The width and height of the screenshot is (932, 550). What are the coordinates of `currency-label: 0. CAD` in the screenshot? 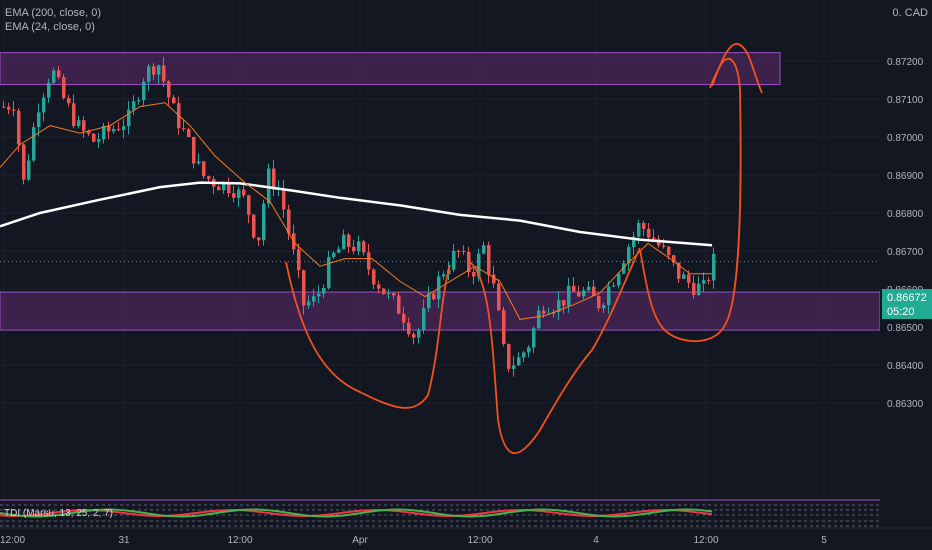 It's located at (910, 13).